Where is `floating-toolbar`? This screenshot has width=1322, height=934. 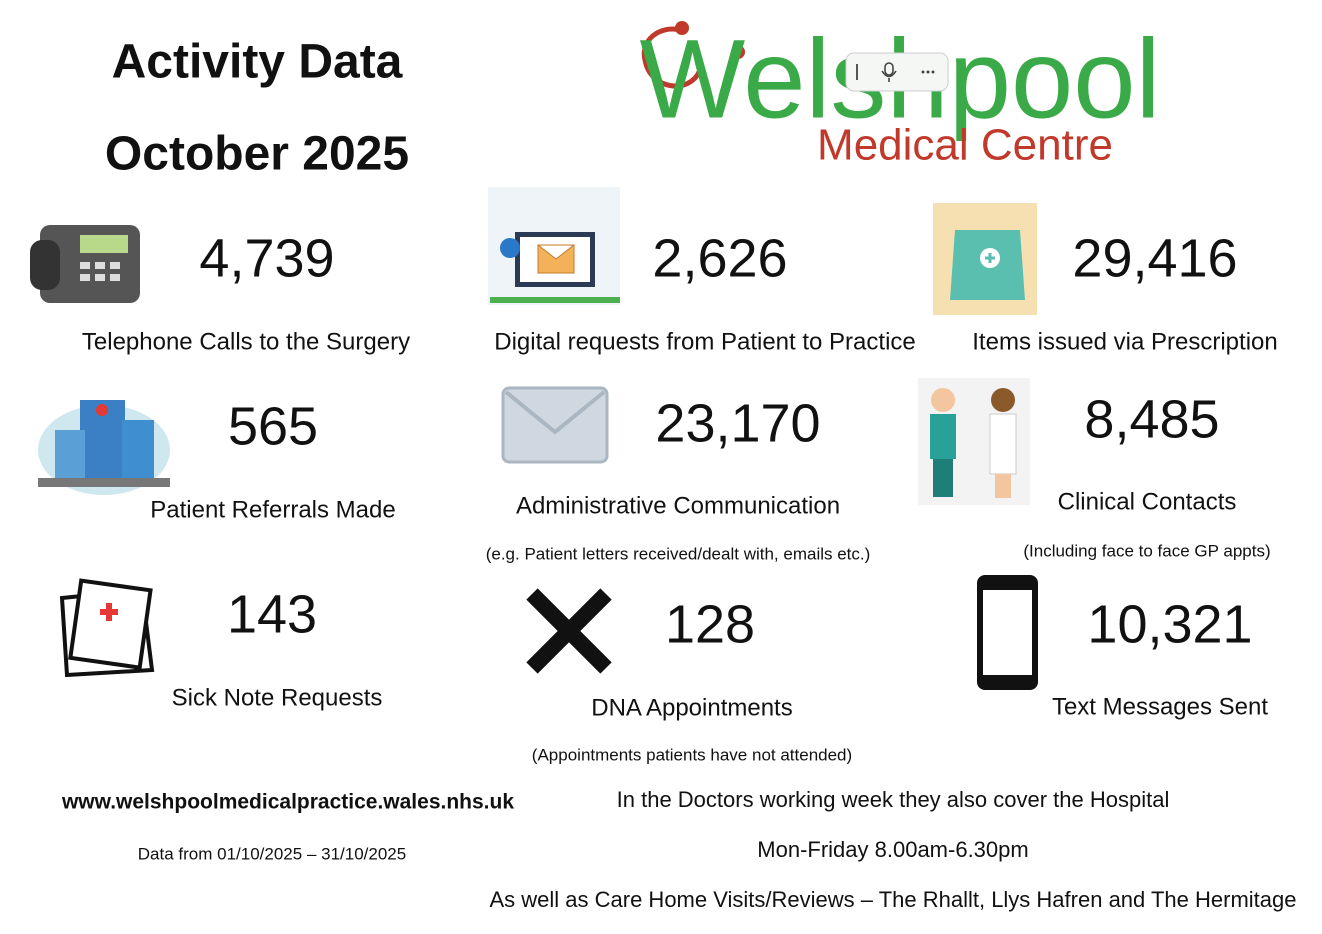 floating-toolbar is located at coordinates (897, 72).